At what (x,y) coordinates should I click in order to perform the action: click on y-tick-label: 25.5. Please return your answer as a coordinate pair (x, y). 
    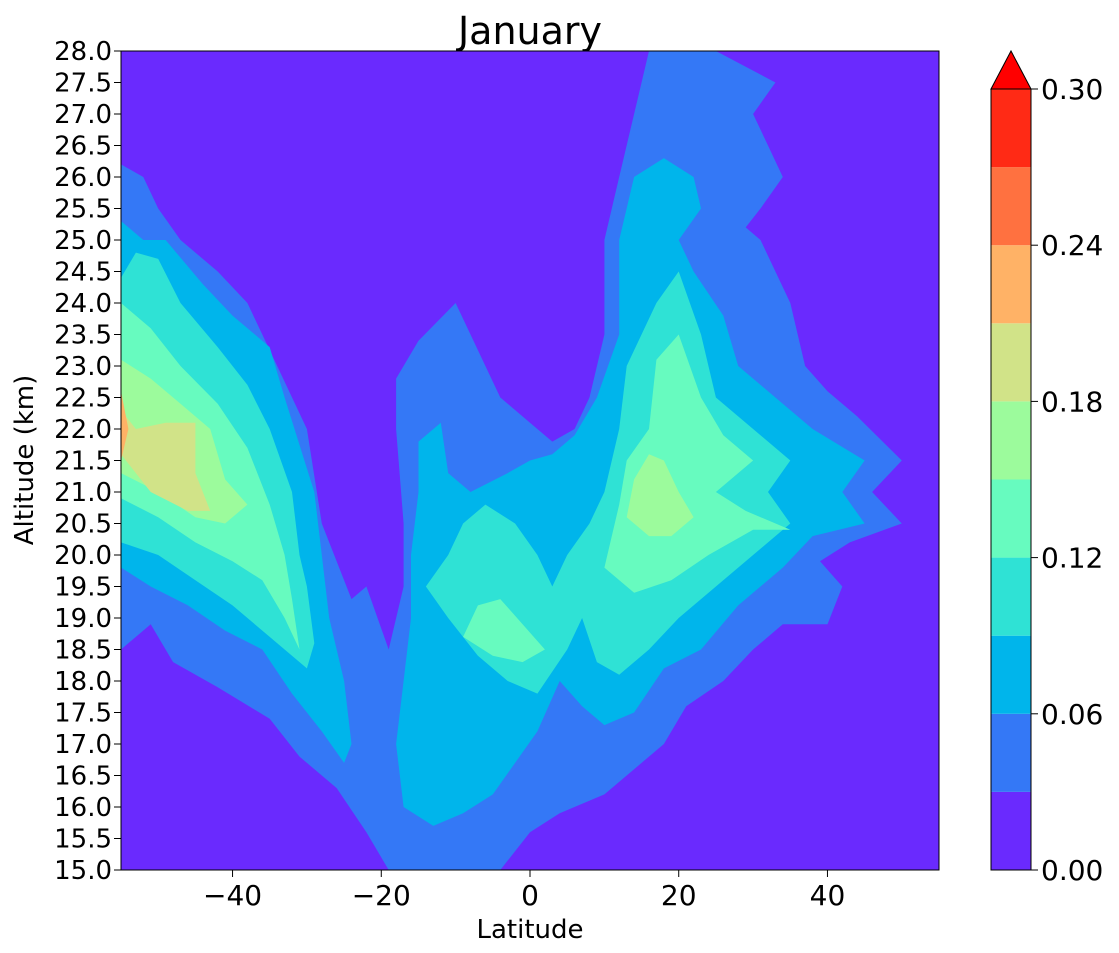
    Looking at the image, I should click on (83, 210).